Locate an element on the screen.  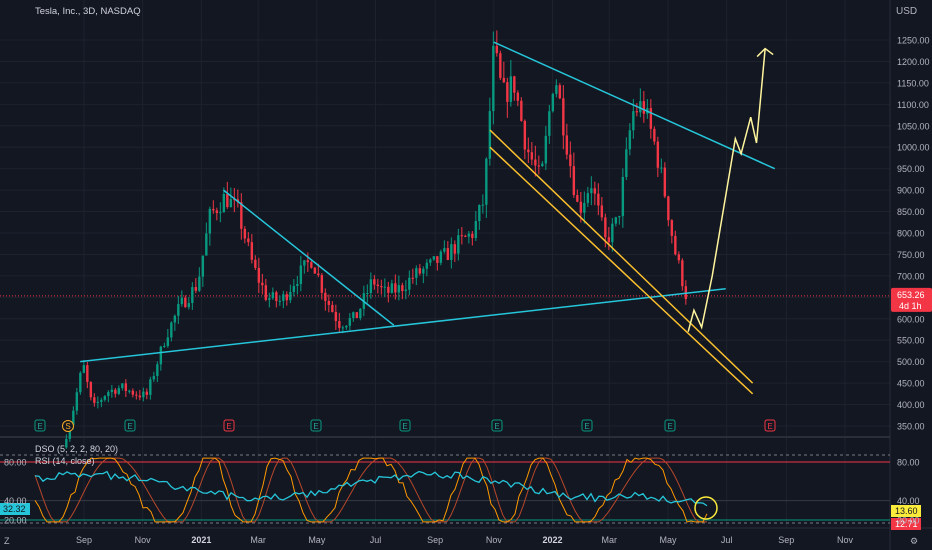
support-trendline is located at coordinates (403, 325).